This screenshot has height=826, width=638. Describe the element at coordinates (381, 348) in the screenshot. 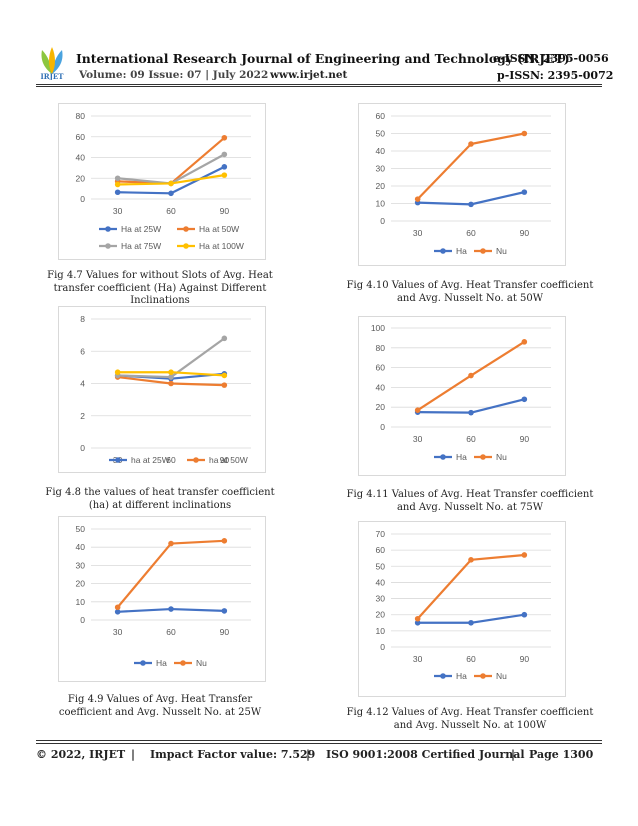

I see `y-tick-label: 80` at that location.